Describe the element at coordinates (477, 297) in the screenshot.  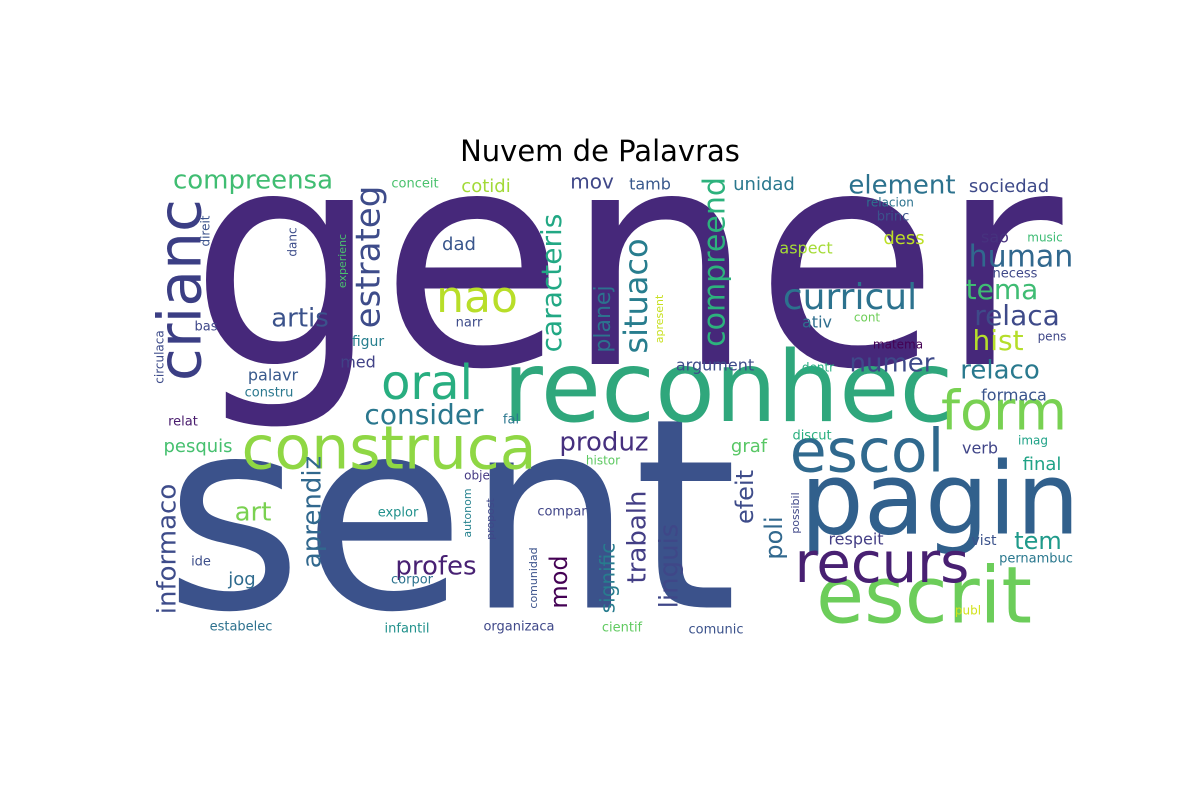
I see `word-nao: nao` at that location.